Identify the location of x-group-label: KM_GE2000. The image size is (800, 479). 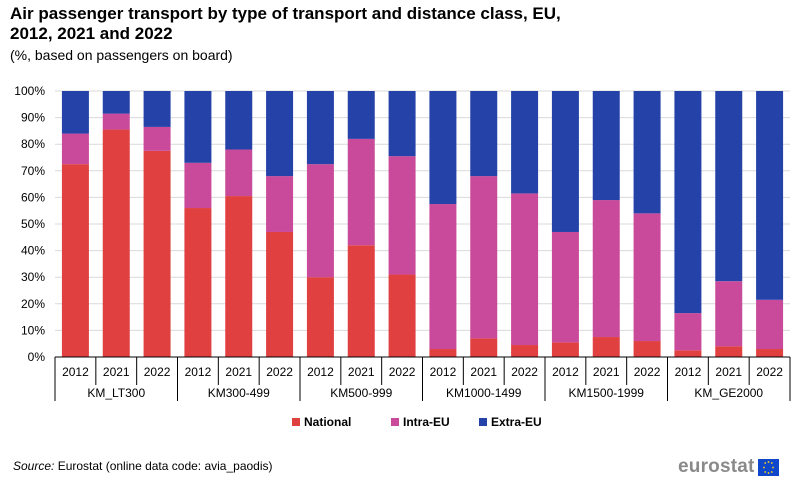
(728, 393).